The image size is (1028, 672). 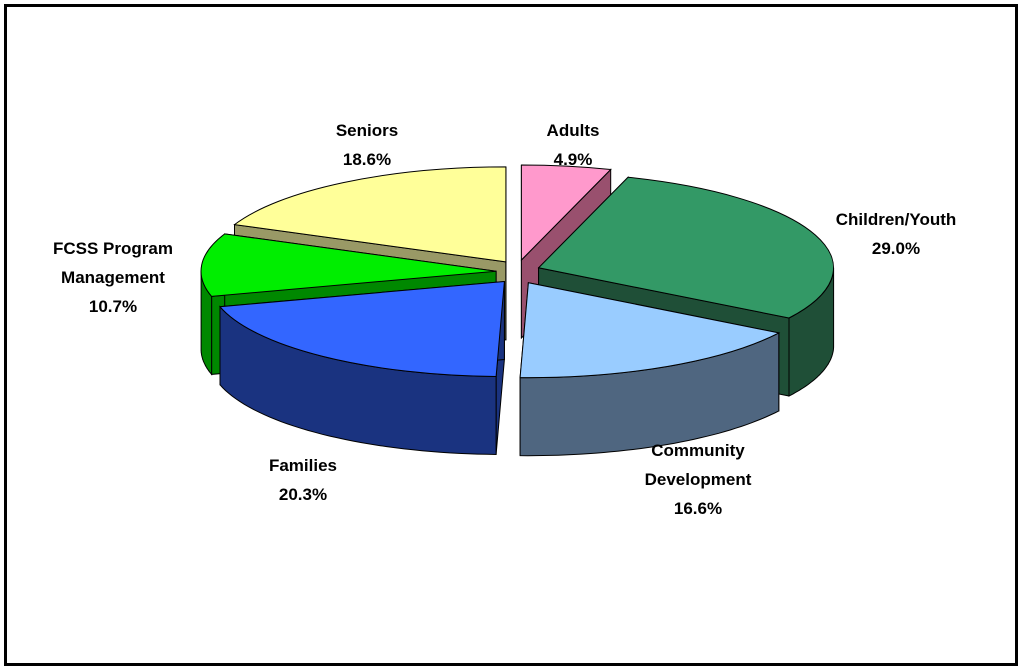 I want to click on slice-adults, so click(x=566, y=213).